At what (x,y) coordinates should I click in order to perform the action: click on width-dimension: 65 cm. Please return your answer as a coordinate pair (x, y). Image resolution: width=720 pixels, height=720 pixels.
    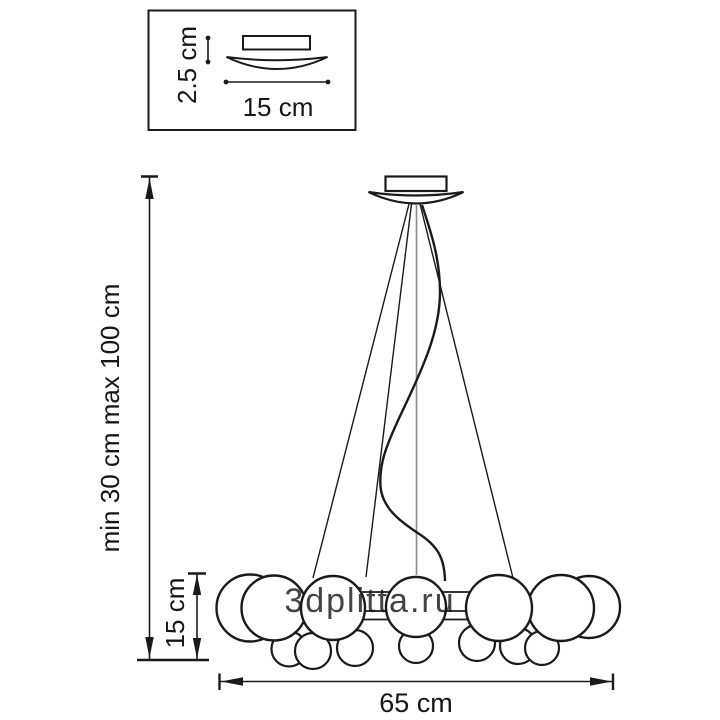
    Looking at the image, I should click on (416, 695).